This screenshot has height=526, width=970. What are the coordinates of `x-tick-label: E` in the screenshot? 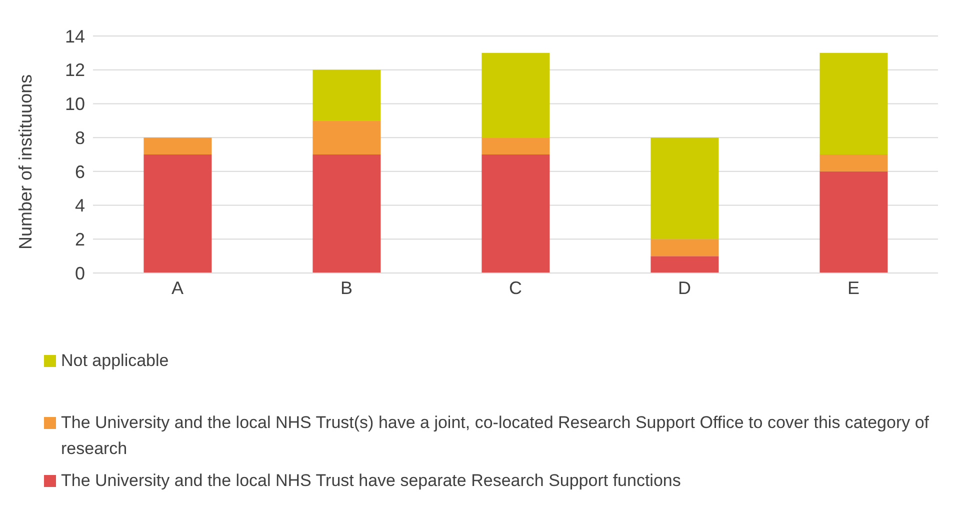 It's located at (853, 288).